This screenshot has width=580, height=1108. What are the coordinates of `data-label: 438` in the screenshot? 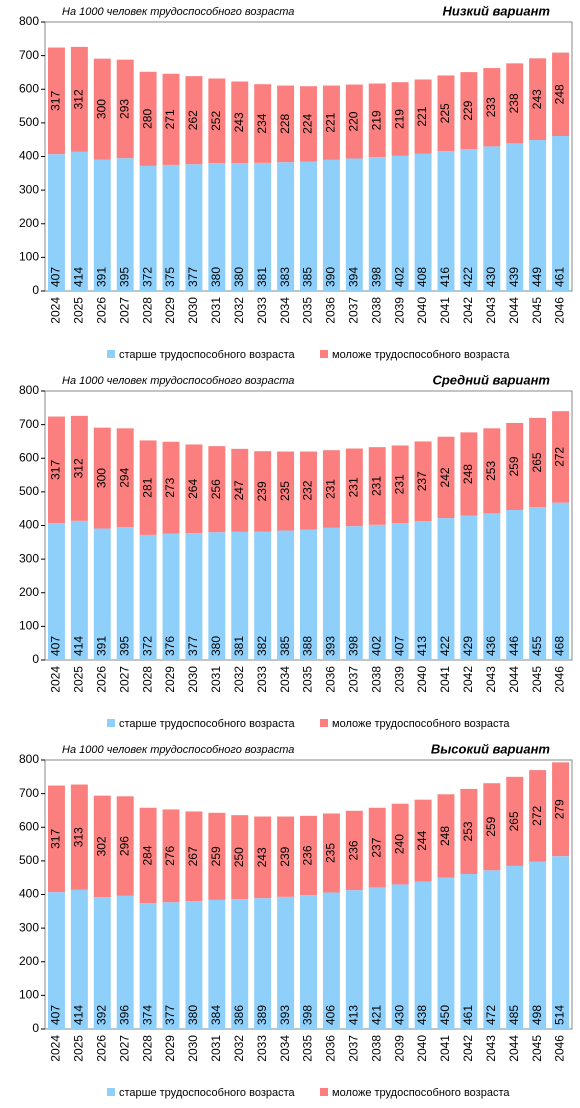 It's located at (422, 1015).